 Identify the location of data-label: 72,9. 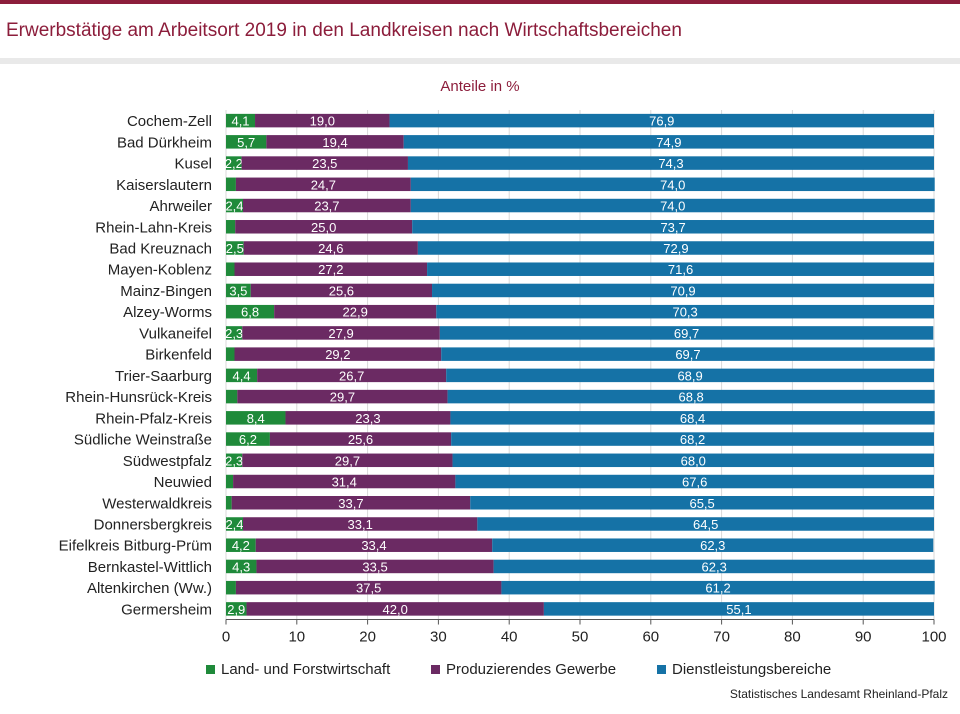
(675, 248).